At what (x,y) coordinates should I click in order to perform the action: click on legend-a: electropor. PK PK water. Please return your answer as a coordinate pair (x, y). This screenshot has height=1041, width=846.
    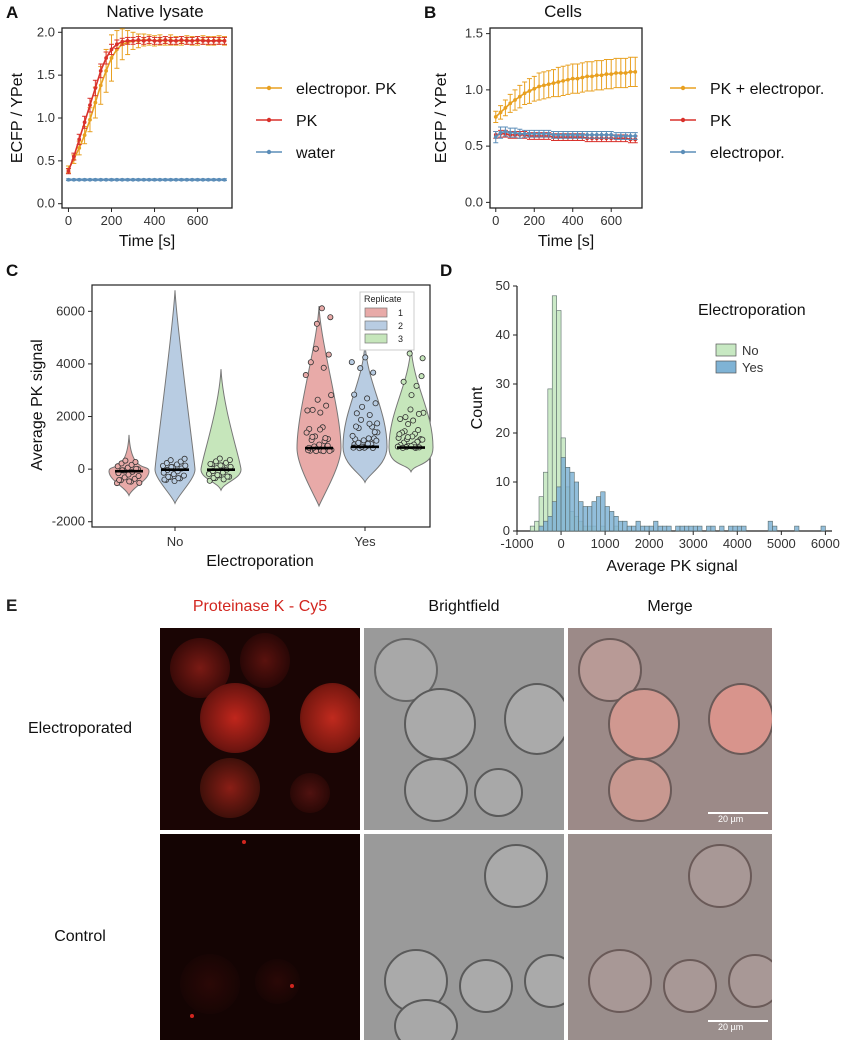
    Looking at the image, I should click on (326, 121).